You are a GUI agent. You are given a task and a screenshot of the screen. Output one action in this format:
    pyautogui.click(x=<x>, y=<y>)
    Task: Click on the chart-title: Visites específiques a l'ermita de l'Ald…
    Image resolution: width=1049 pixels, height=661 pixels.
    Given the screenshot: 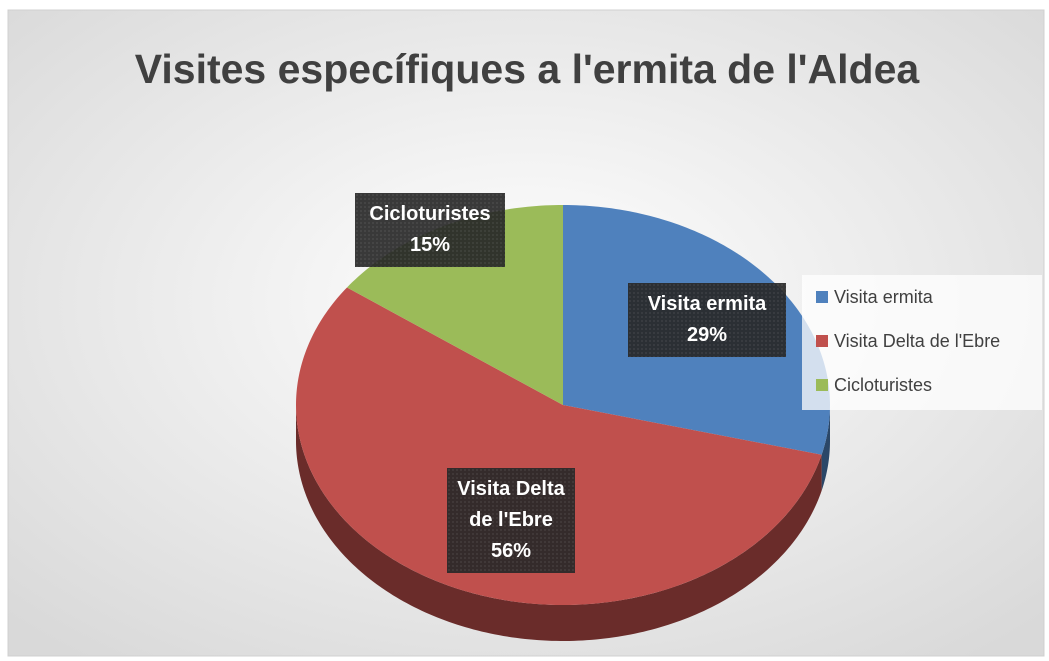 What is the action you would take?
    pyautogui.click(x=528, y=69)
    